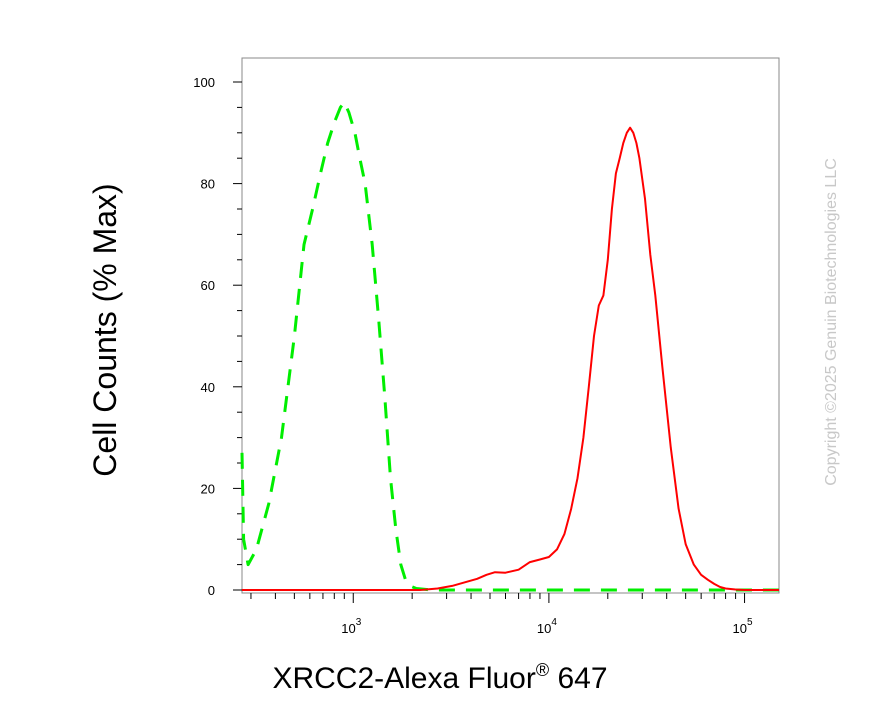  Describe the element at coordinates (351, 626) in the screenshot. I see `x-tick-label: 10³` at that location.